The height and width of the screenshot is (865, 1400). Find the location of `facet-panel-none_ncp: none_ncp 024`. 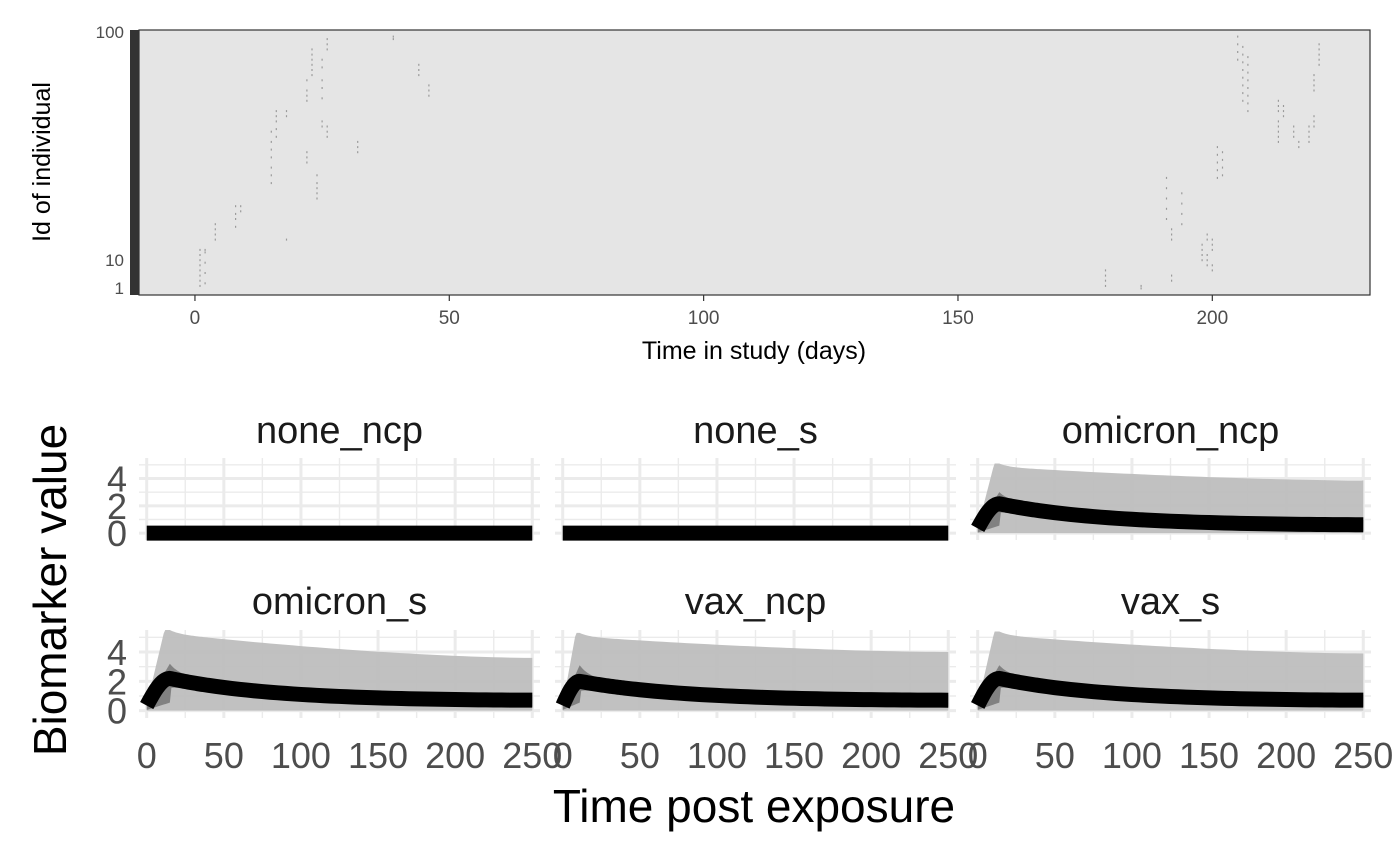

facet-panel-none_ncp: none_ncp 024 is located at coordinates (323, 482).